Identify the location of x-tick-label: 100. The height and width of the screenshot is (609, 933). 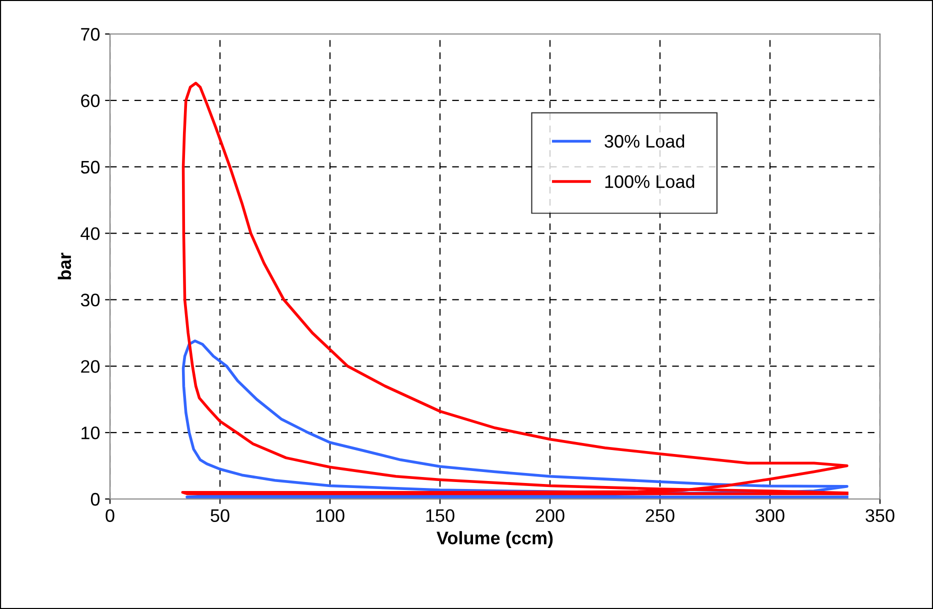
(330, 515).